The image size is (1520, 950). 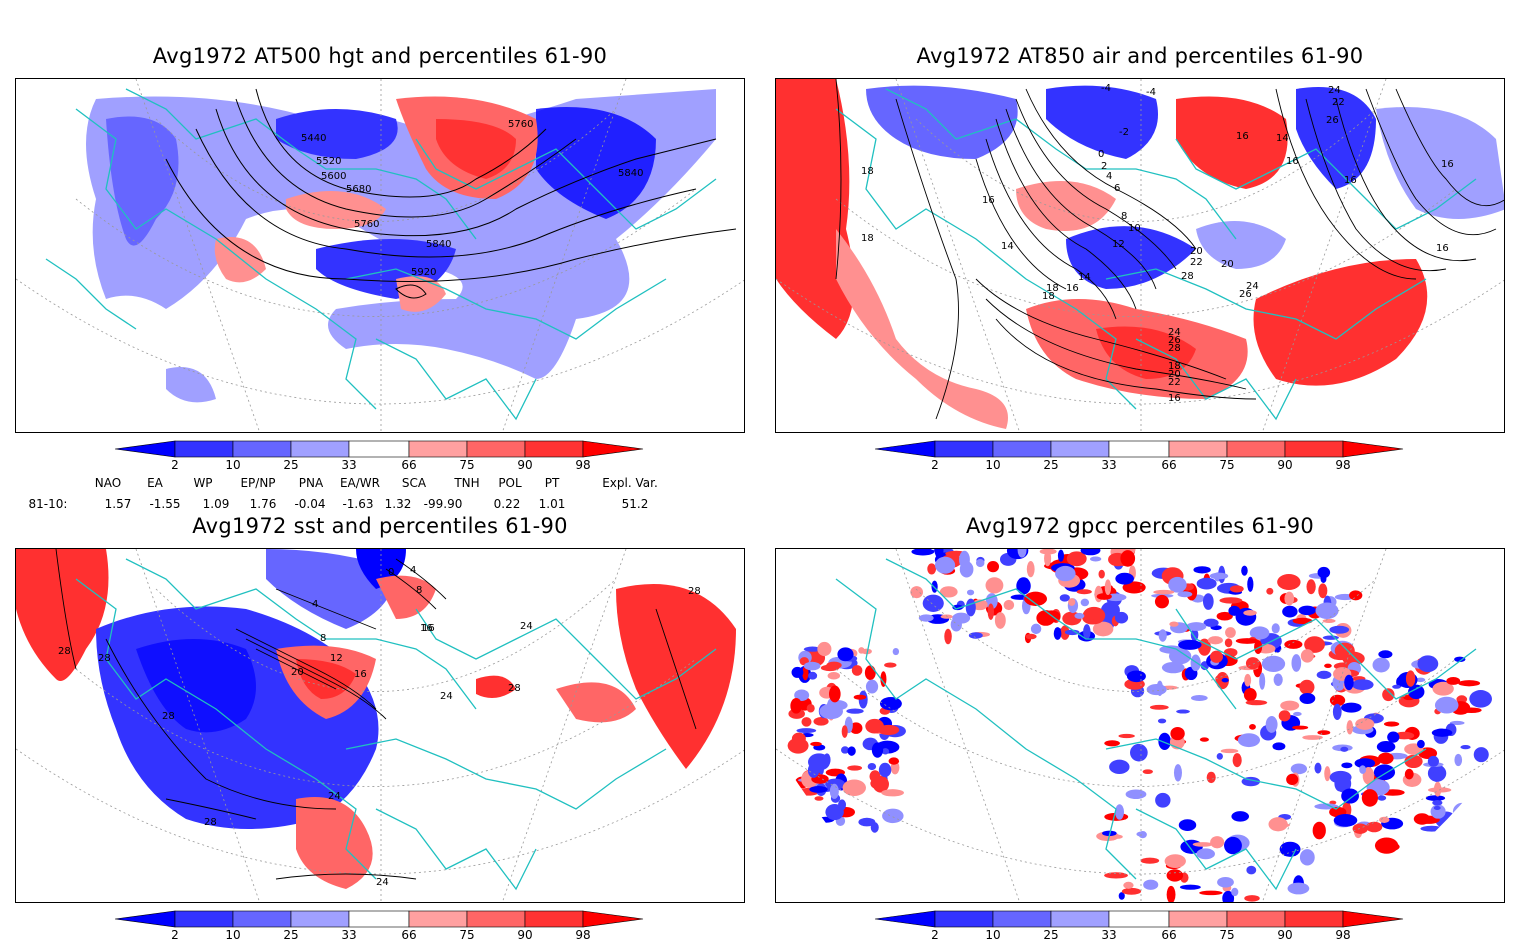 What do you see at coordinates (358, 504) in the screenshot?
I see `index-value: -1.63` at bounding box center [358, 504].